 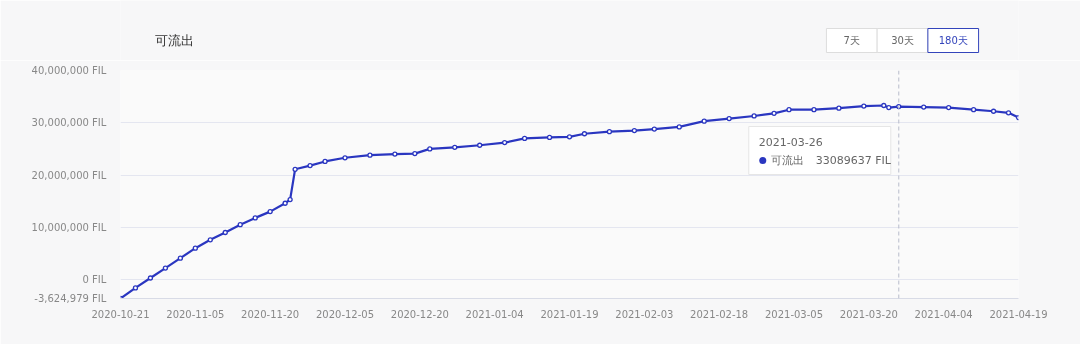 What do you see at coordinates (94, 280) in the screenshot?
I see `y-tick-label: 0 FIL` at bounding box center [94, 280].